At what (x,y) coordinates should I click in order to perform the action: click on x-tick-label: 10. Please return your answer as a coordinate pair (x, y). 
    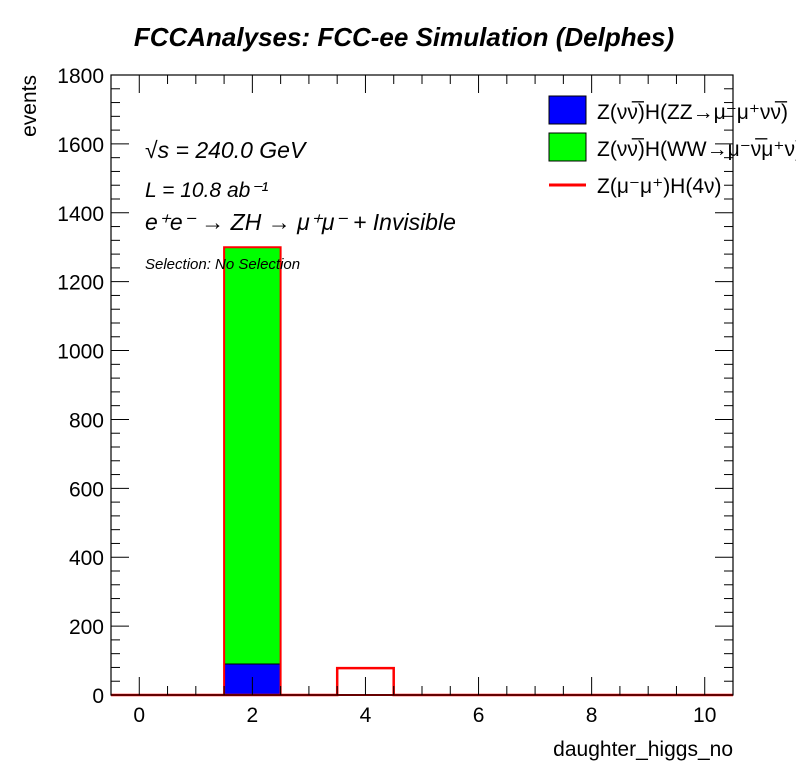
    Looking at the image, I should click on (704, 715).